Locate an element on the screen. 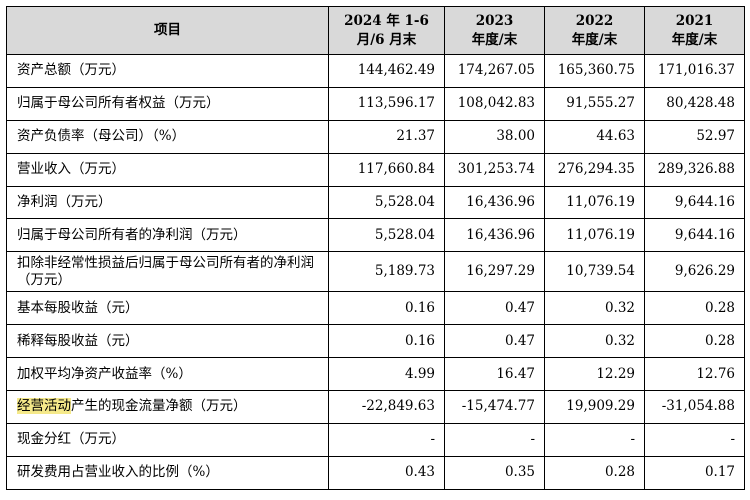  row-label: 稀释每股收益（元） is located at coordinates (167, 341).